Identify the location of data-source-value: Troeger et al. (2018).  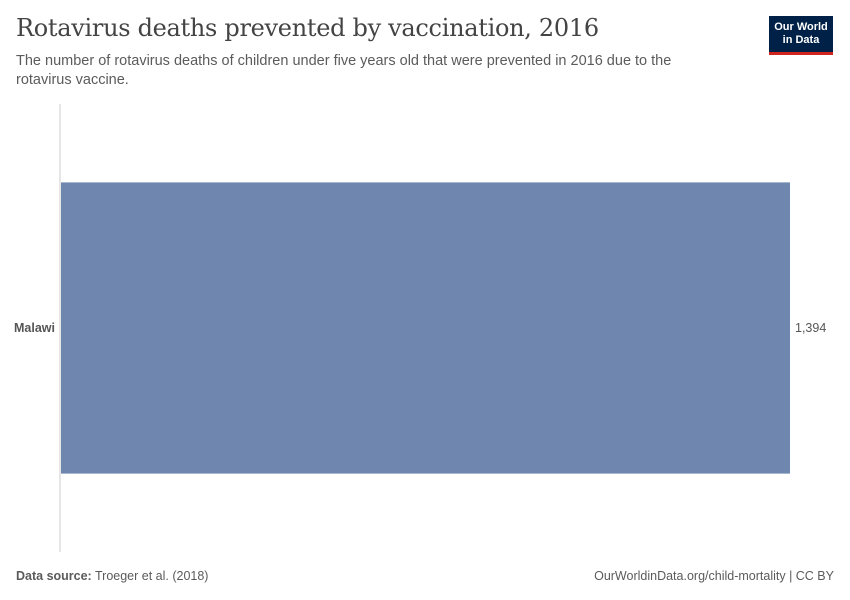
(151, 576).